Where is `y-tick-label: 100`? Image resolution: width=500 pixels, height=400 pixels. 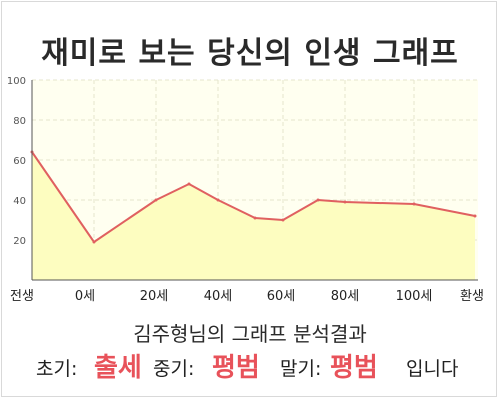
y-tick-label: 100 is located at coordinates (16, 81).